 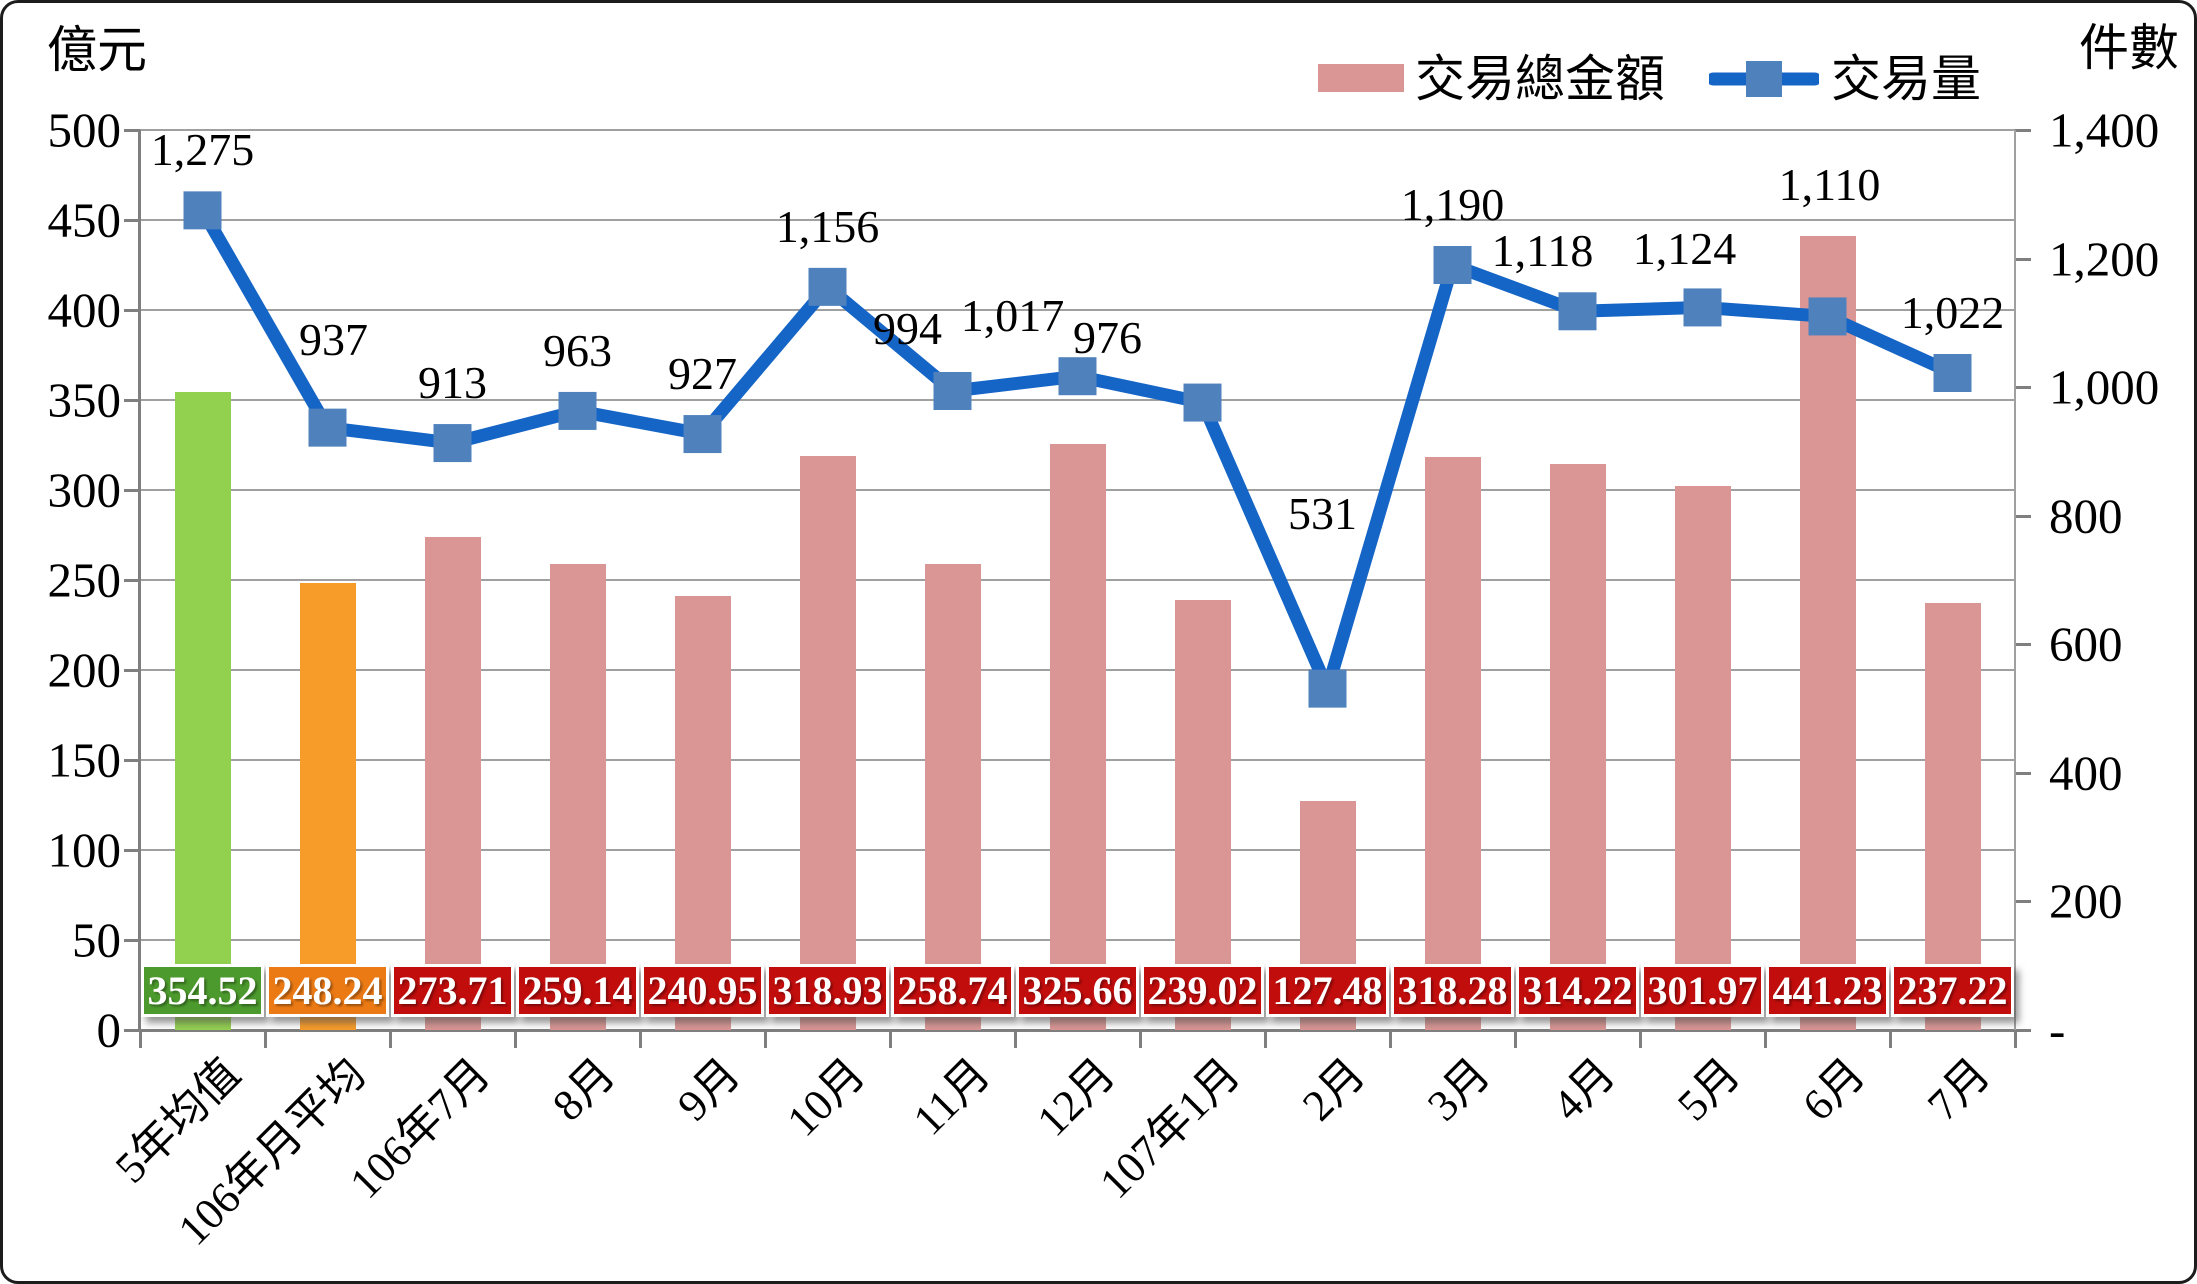 What do you see at coordinates (577, 796) in the screenshot?
I see `bar-8月` at bounding box center [577, 796].